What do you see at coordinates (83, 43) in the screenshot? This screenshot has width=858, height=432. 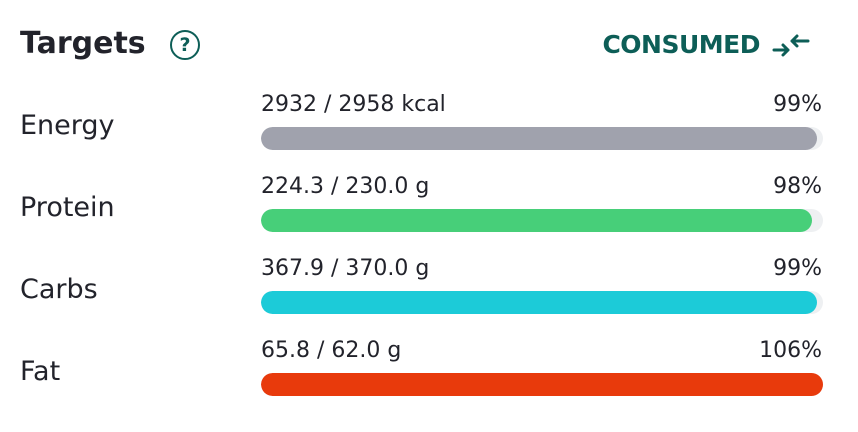 I see `title: Targets` at bounding box center [83, 43].